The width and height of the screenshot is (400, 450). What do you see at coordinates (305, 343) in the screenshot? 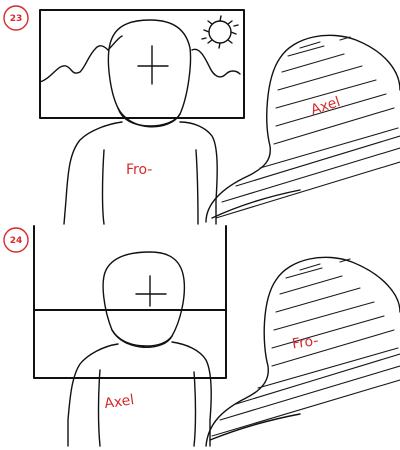
I see `character-label-back: Fro-` at bounding box center [305, 343].